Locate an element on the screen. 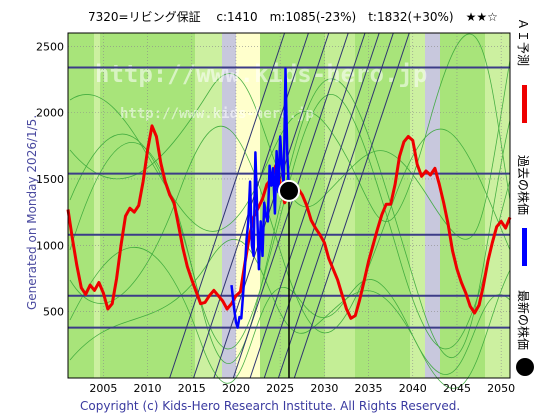  y-tick-label: 500 is located at coordinates (53, 312).